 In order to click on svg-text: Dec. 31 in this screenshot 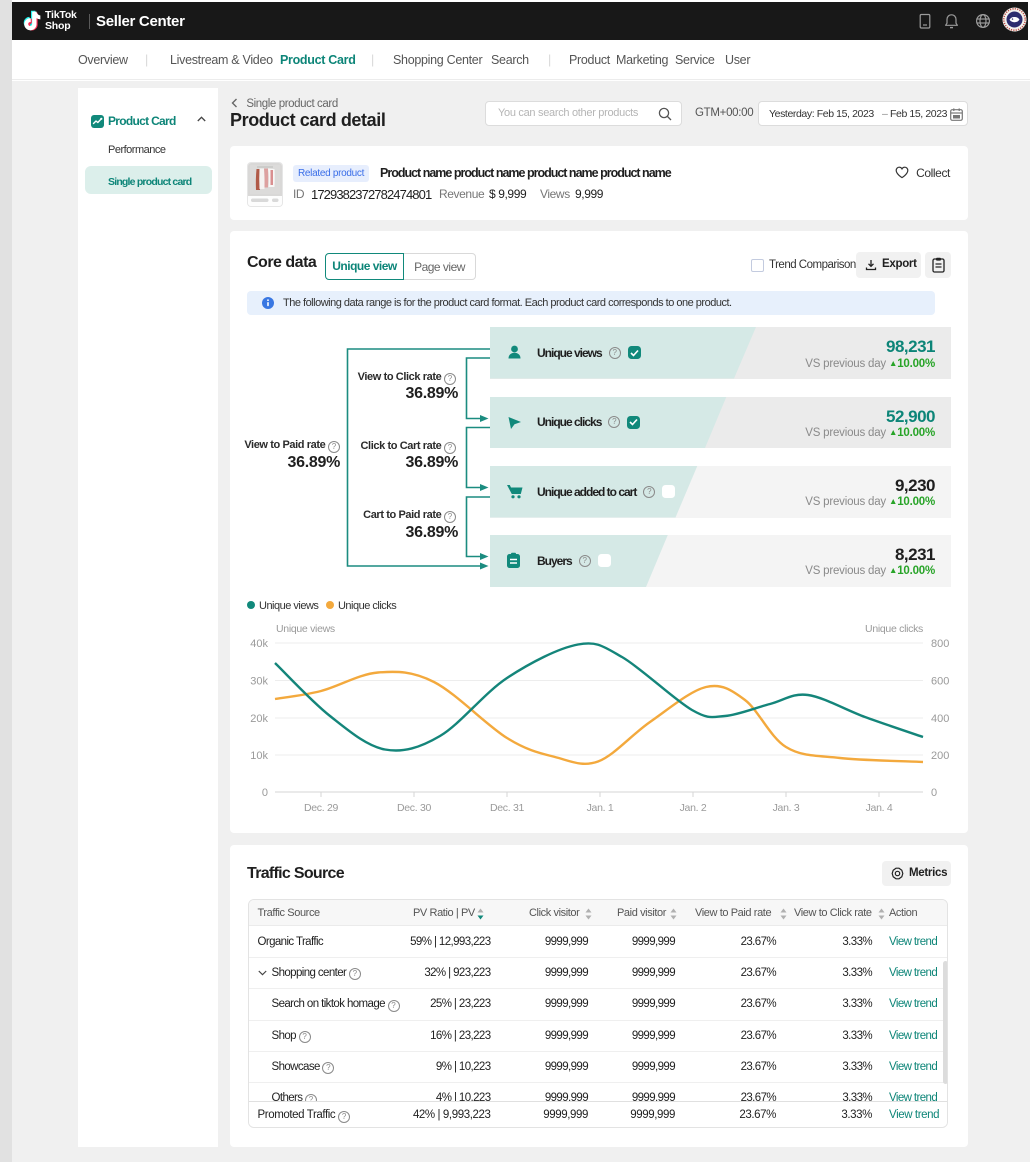, I will do `click(507, 808)`.